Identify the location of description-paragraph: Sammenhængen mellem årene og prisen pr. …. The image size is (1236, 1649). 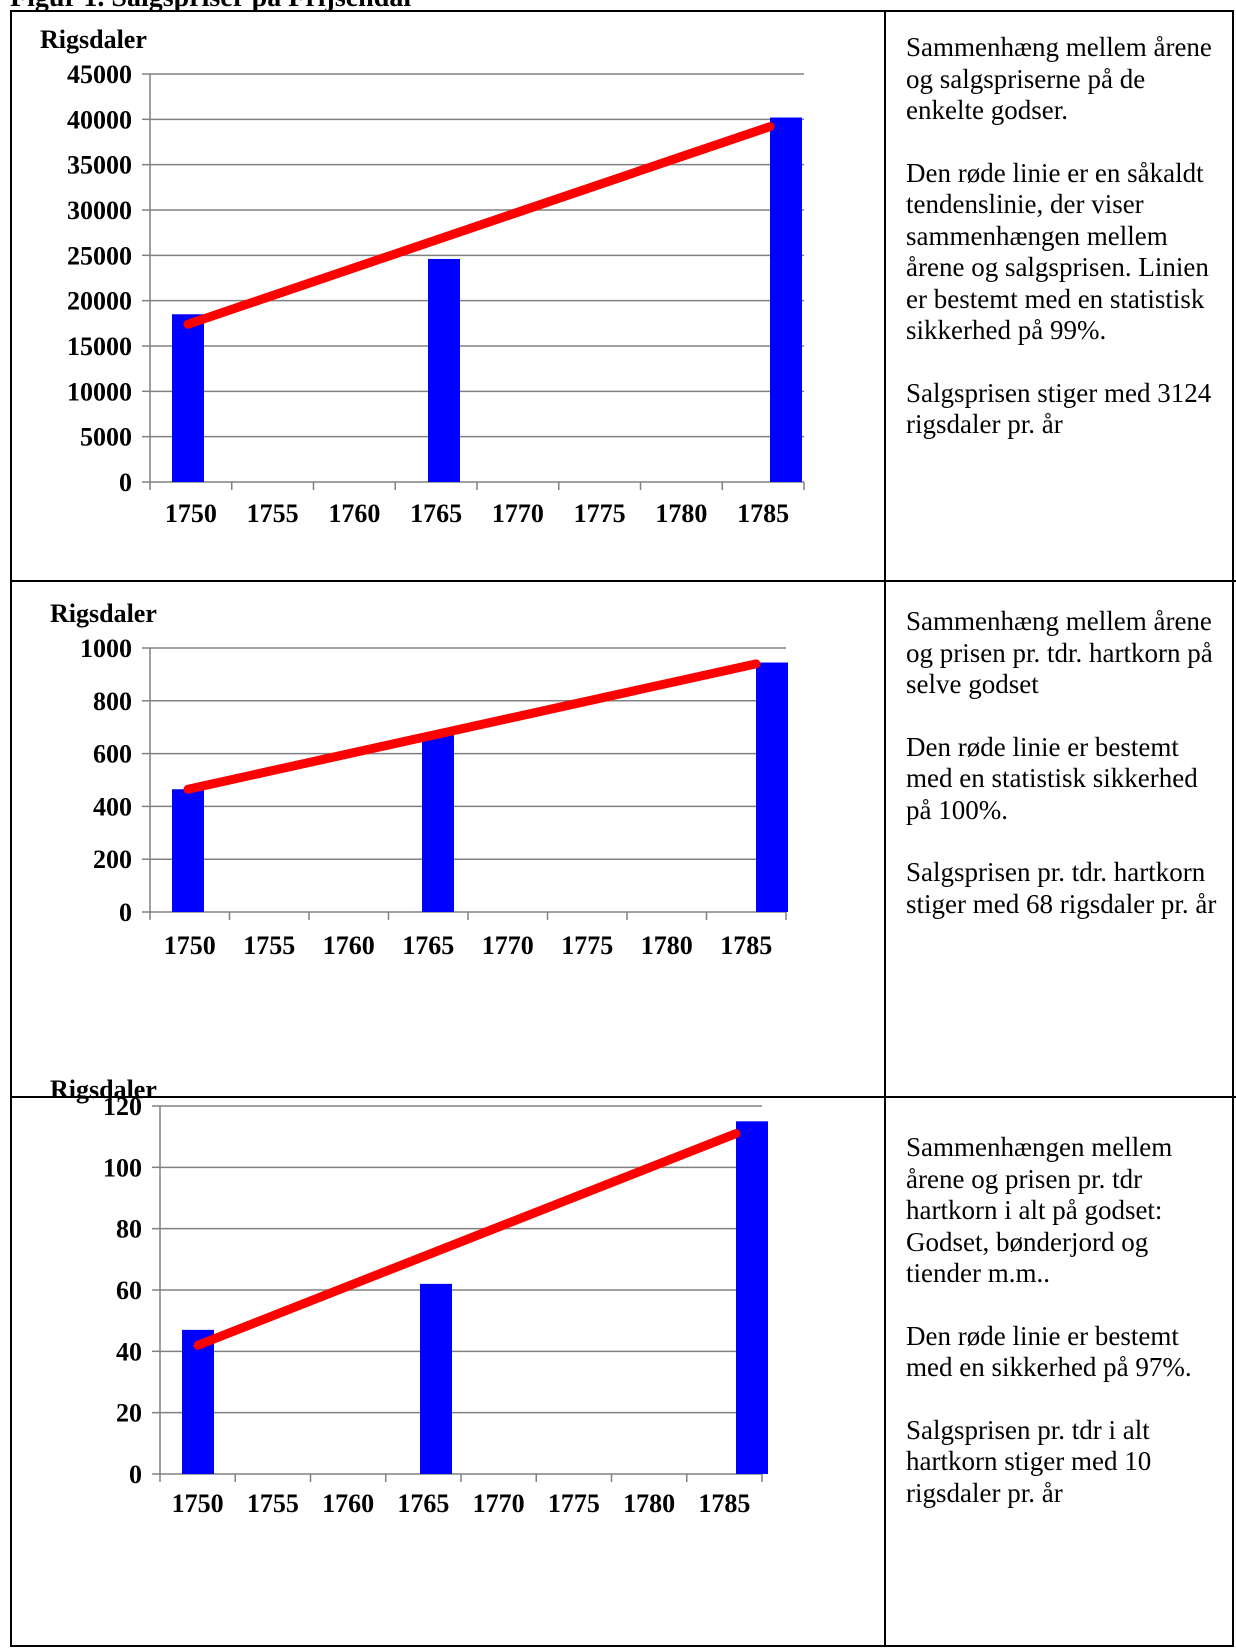
(1039, 1210).